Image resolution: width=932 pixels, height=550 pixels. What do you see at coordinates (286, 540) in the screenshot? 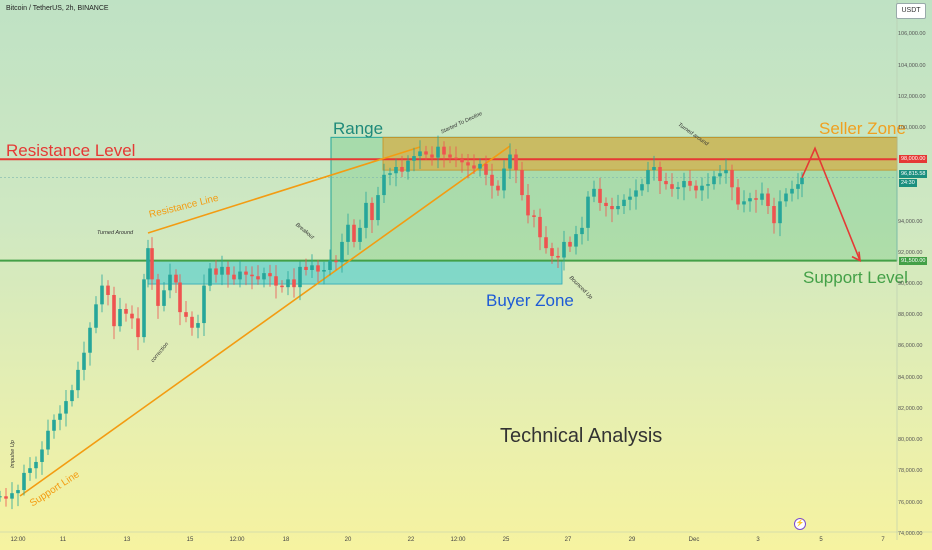
I see `time-axis-tick: 18` at bounding box center [286, 540].